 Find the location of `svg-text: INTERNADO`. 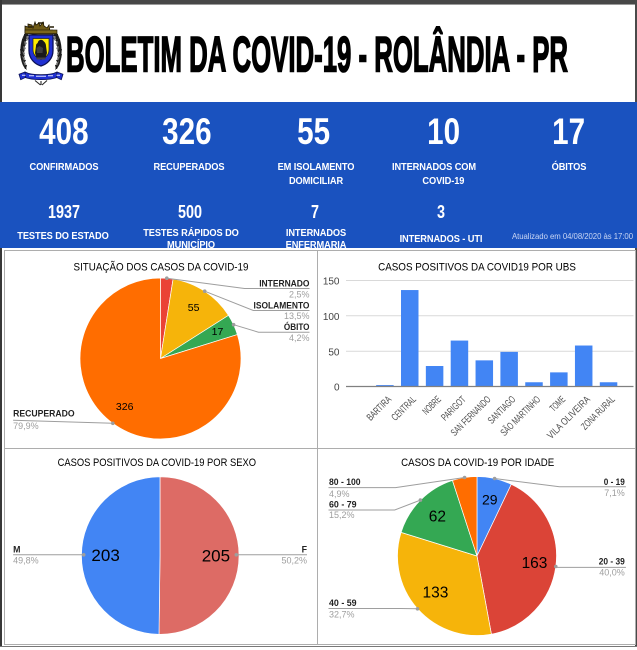

svg-text: INTERNADO is located at coordinates (284, 284).